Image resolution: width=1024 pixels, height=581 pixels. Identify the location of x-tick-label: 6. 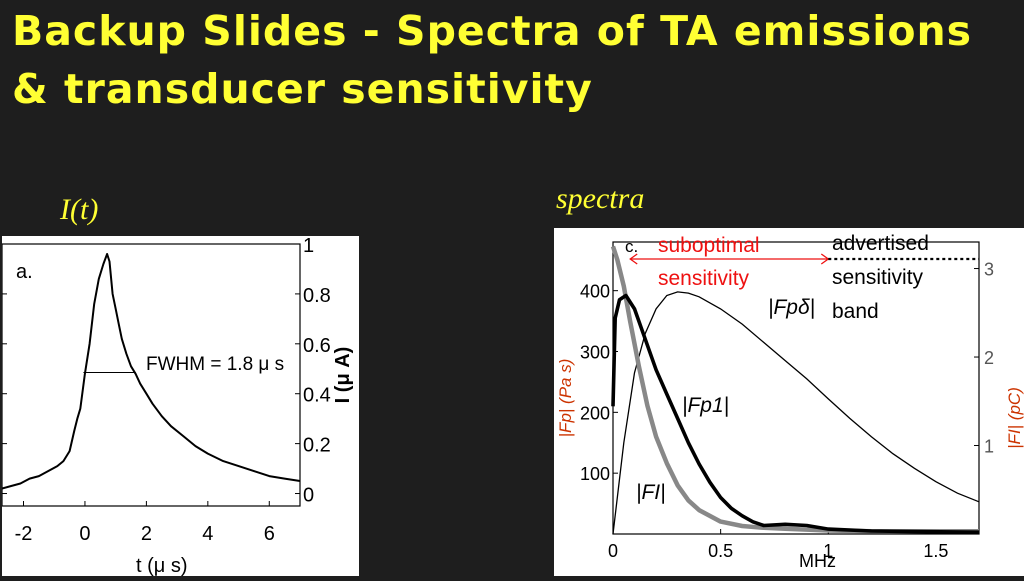
(269, 534).